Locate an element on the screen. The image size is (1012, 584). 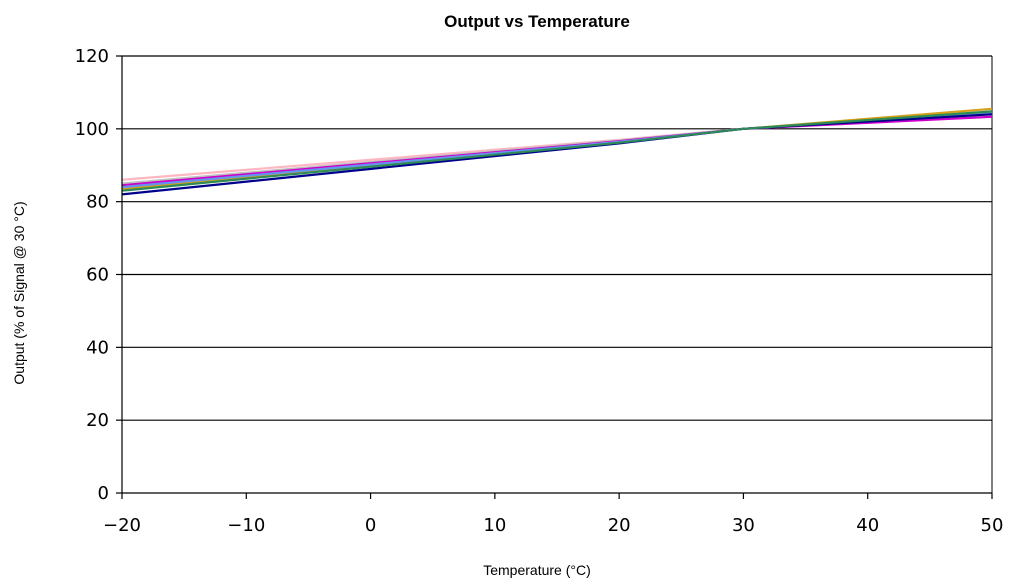
y-tick-label: 120 is located at coordinates (92, 56).